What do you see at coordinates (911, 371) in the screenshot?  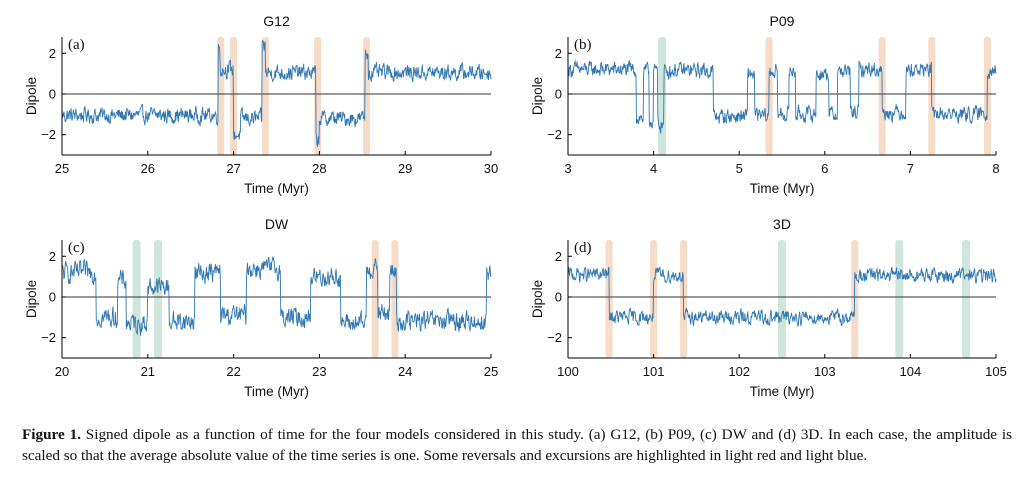 I see `x-tick-label: 104` at bounding box center [911, 371].